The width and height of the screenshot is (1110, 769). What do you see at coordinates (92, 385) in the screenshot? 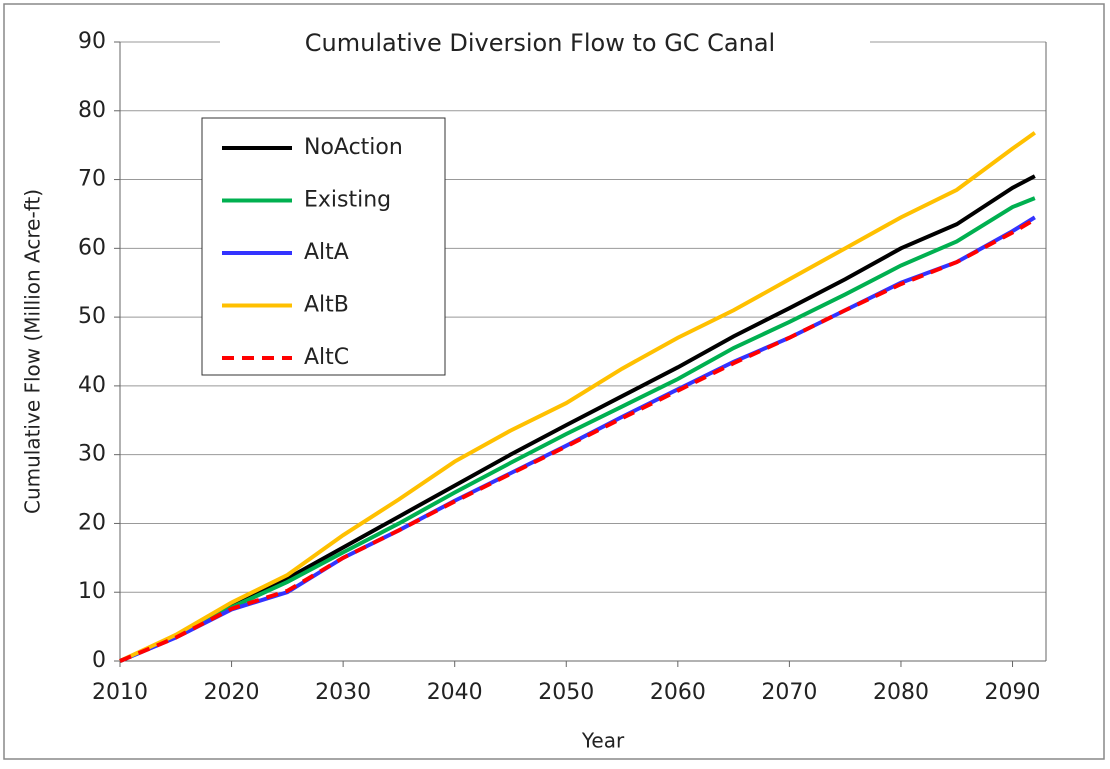
I see `y-tick-label: 40` at bounding box center [92, 385].